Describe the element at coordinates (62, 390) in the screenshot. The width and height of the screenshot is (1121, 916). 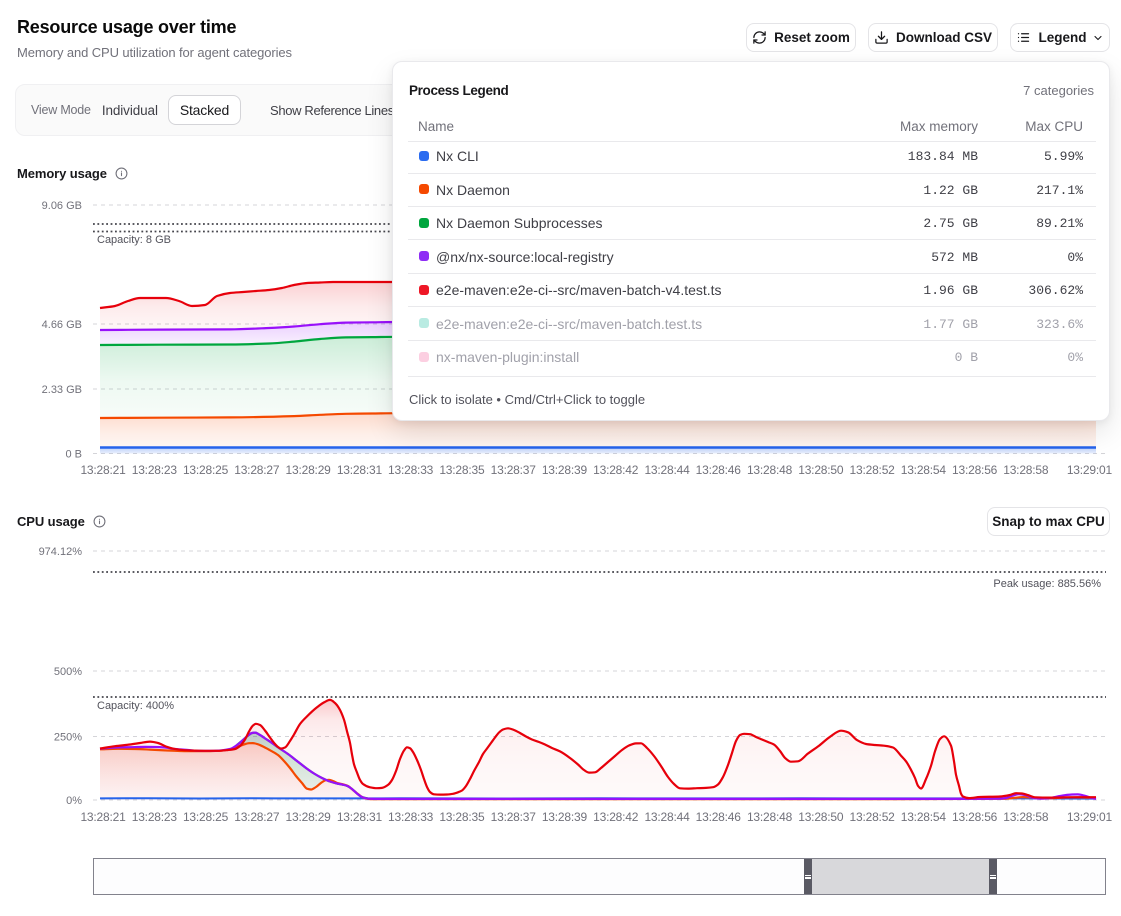
I see `svg-text: 2.33 GB` at that location.